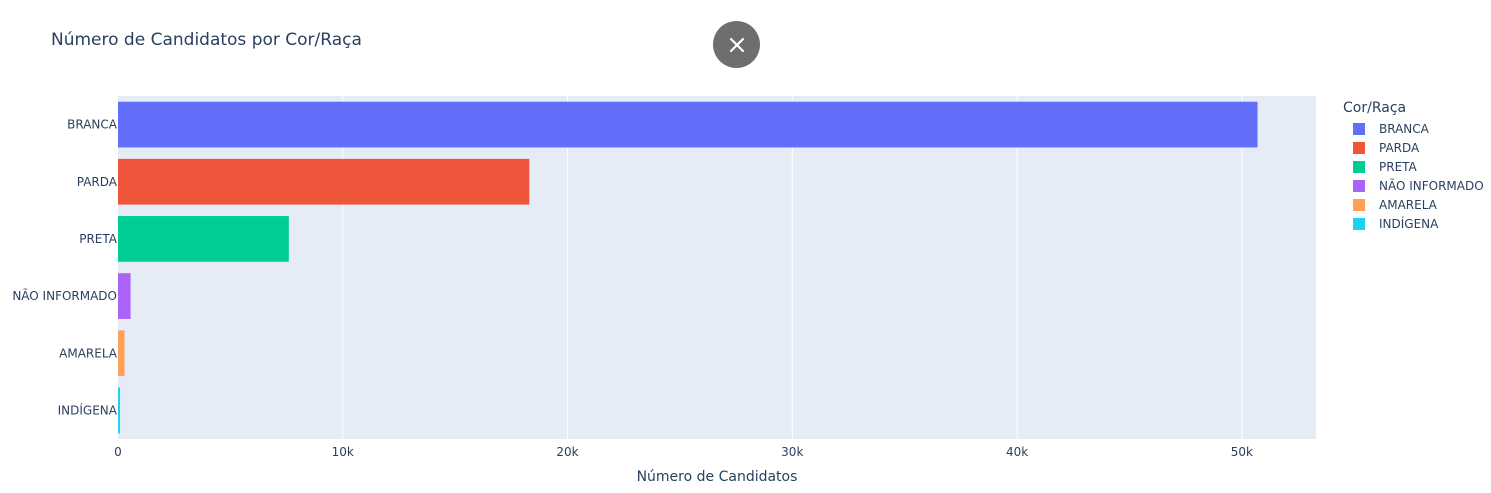 The height and width of the screenshot is (493, 1491). I want to click on legend-label: NÃO INFORMADO, so click(1431, 185).